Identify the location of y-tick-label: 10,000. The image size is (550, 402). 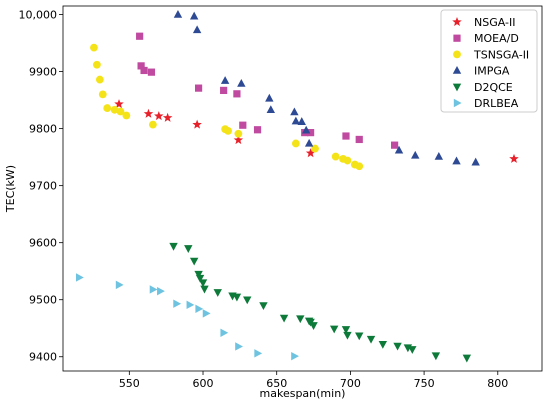
(38, 15).